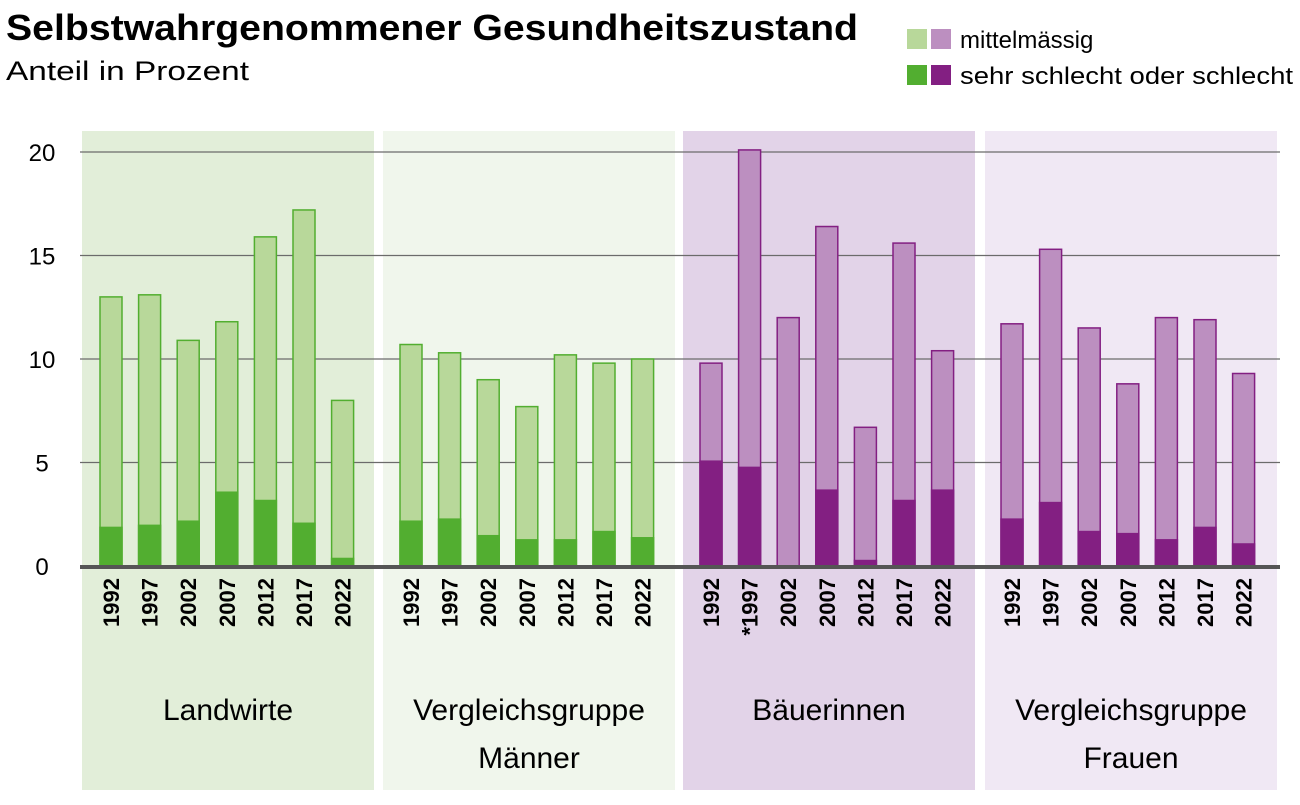  What do you see at coordinates (42, 153) in the screenshot?
I see `y-tick-label: 20` at bounding box center [42, 153].